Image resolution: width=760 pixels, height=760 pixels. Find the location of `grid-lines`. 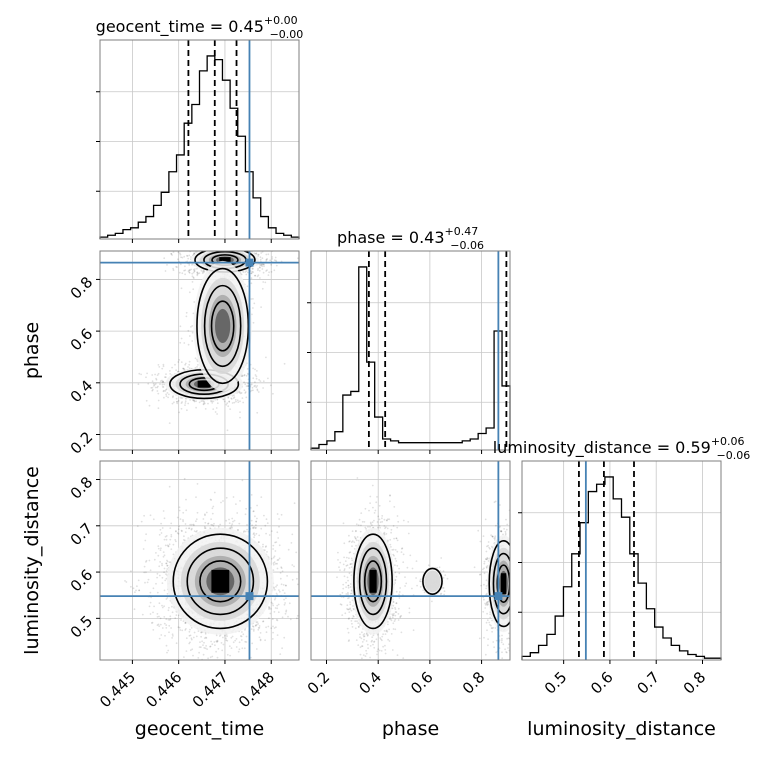

grid-lines is located at coordinates (621, 560).